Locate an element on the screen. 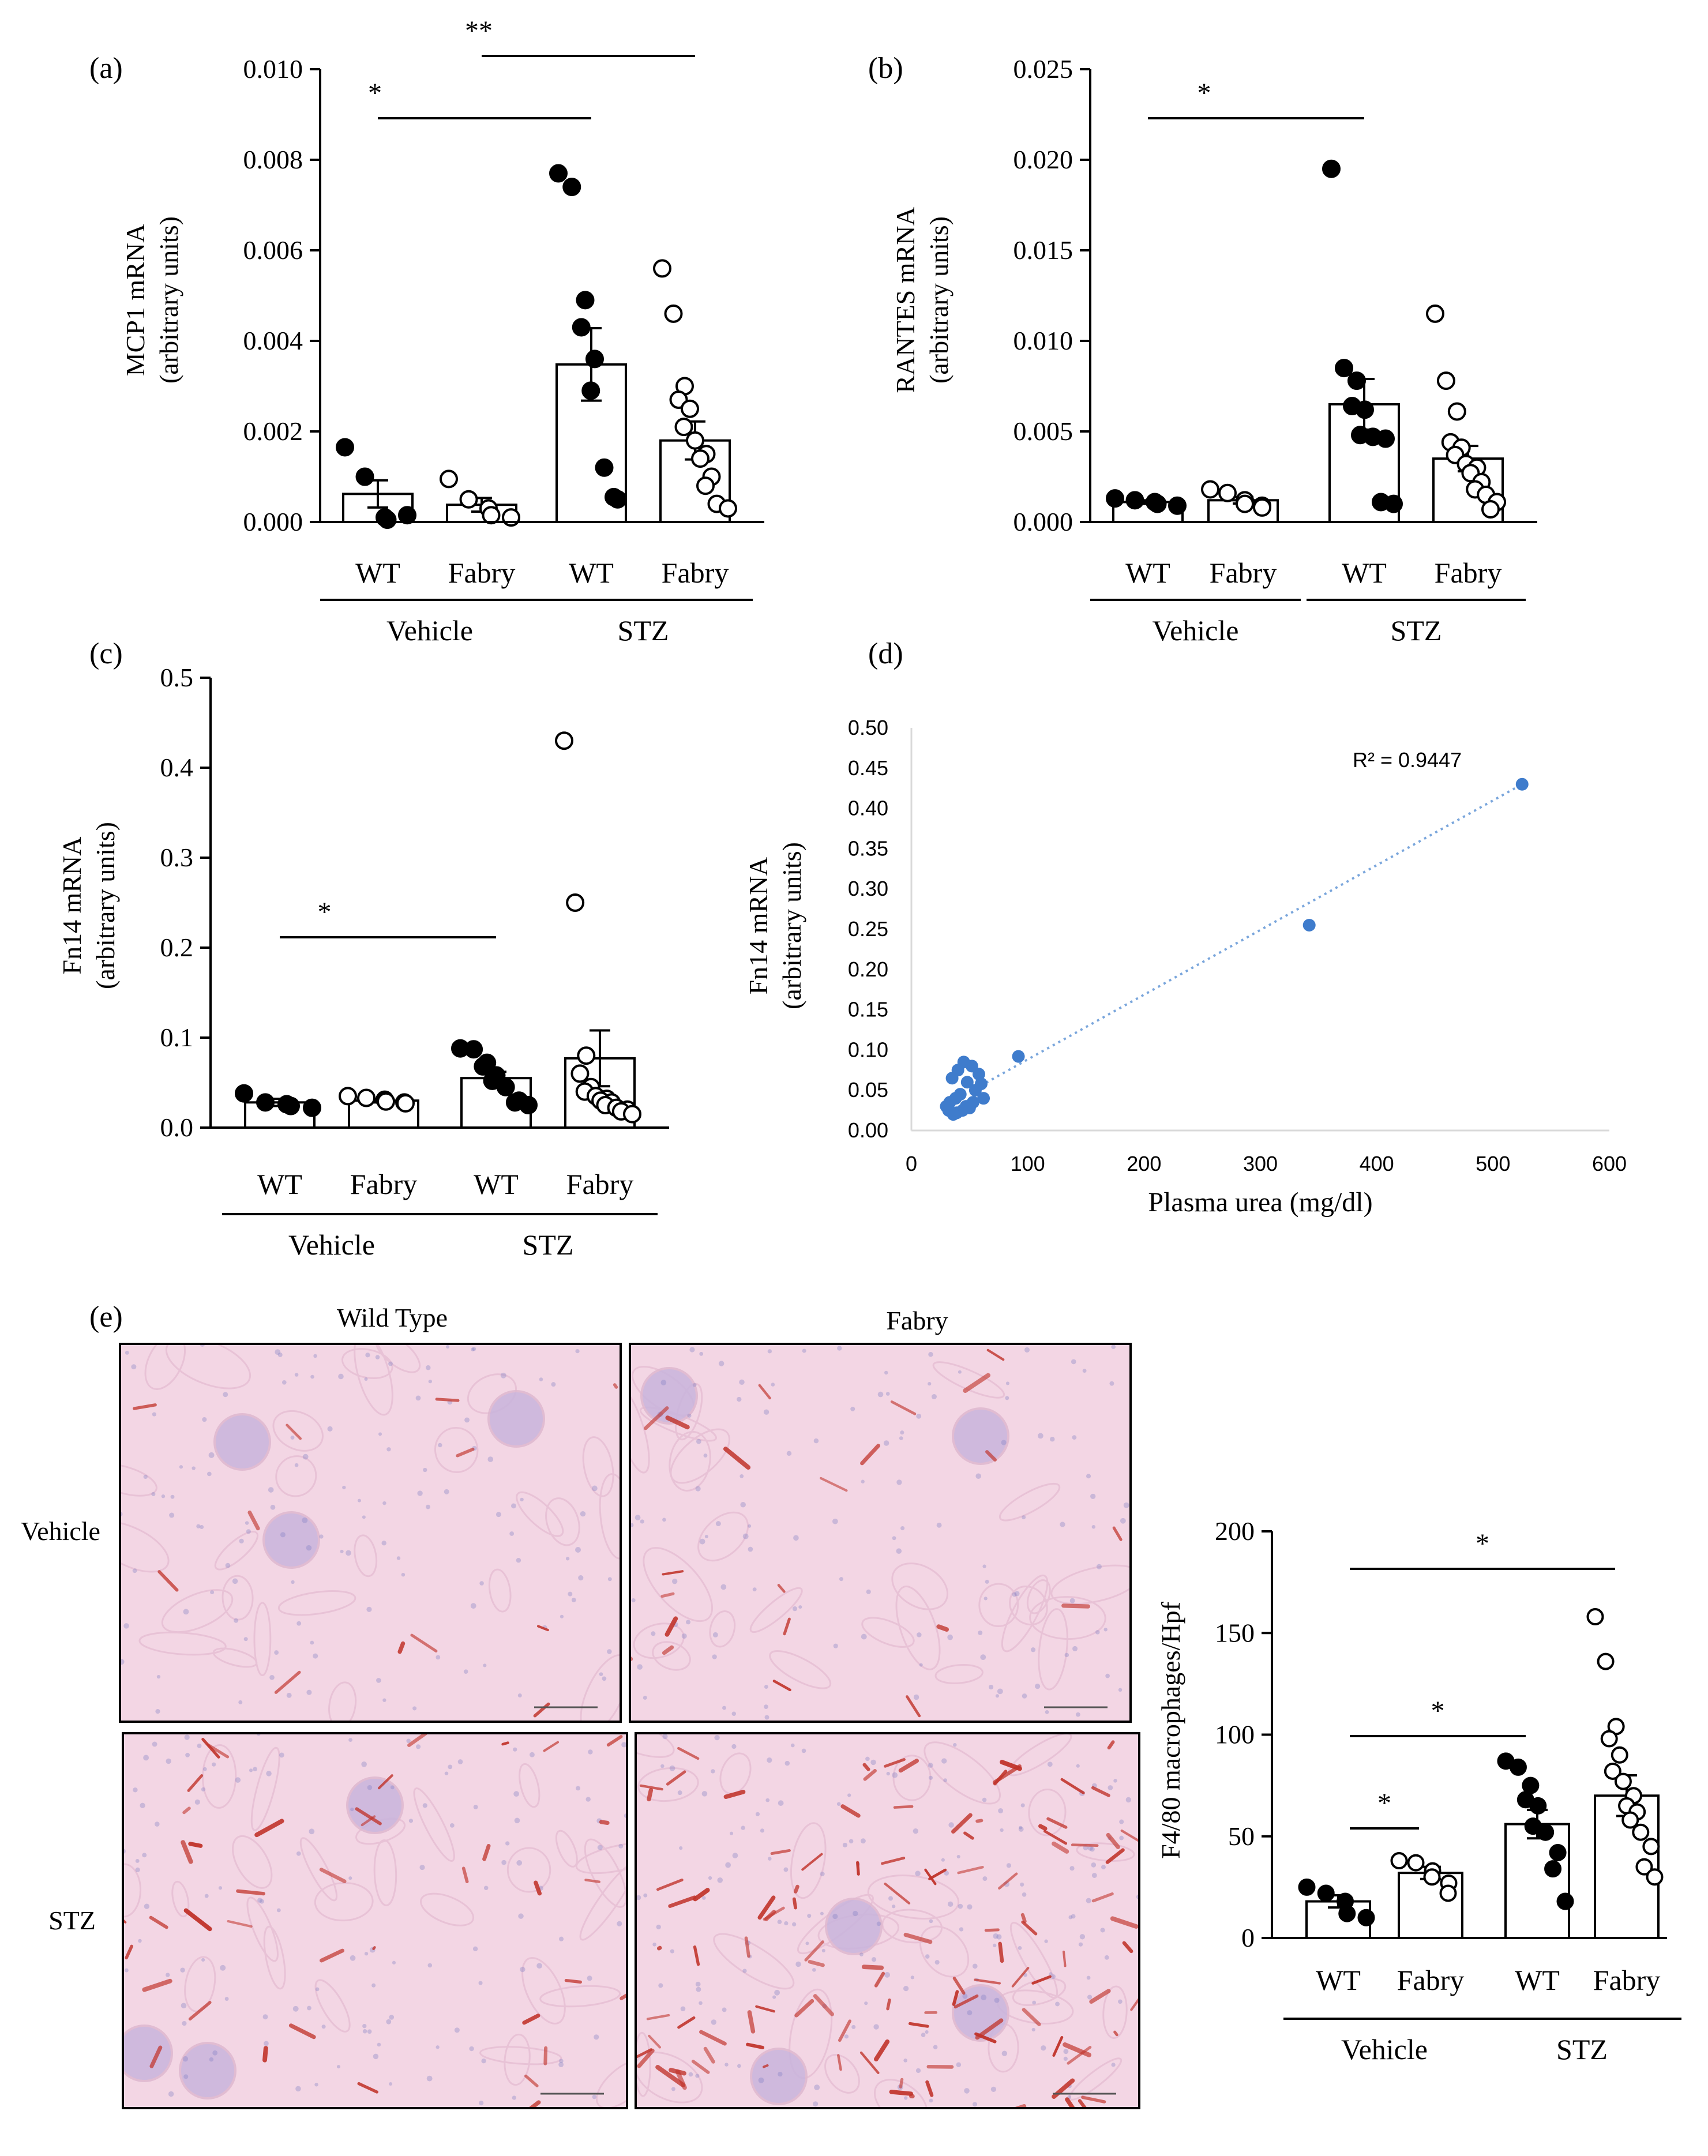 The height and width of the screenshot is (2156, 1708). y-tick-label: 0.20 is located at coordinates (868, 969).